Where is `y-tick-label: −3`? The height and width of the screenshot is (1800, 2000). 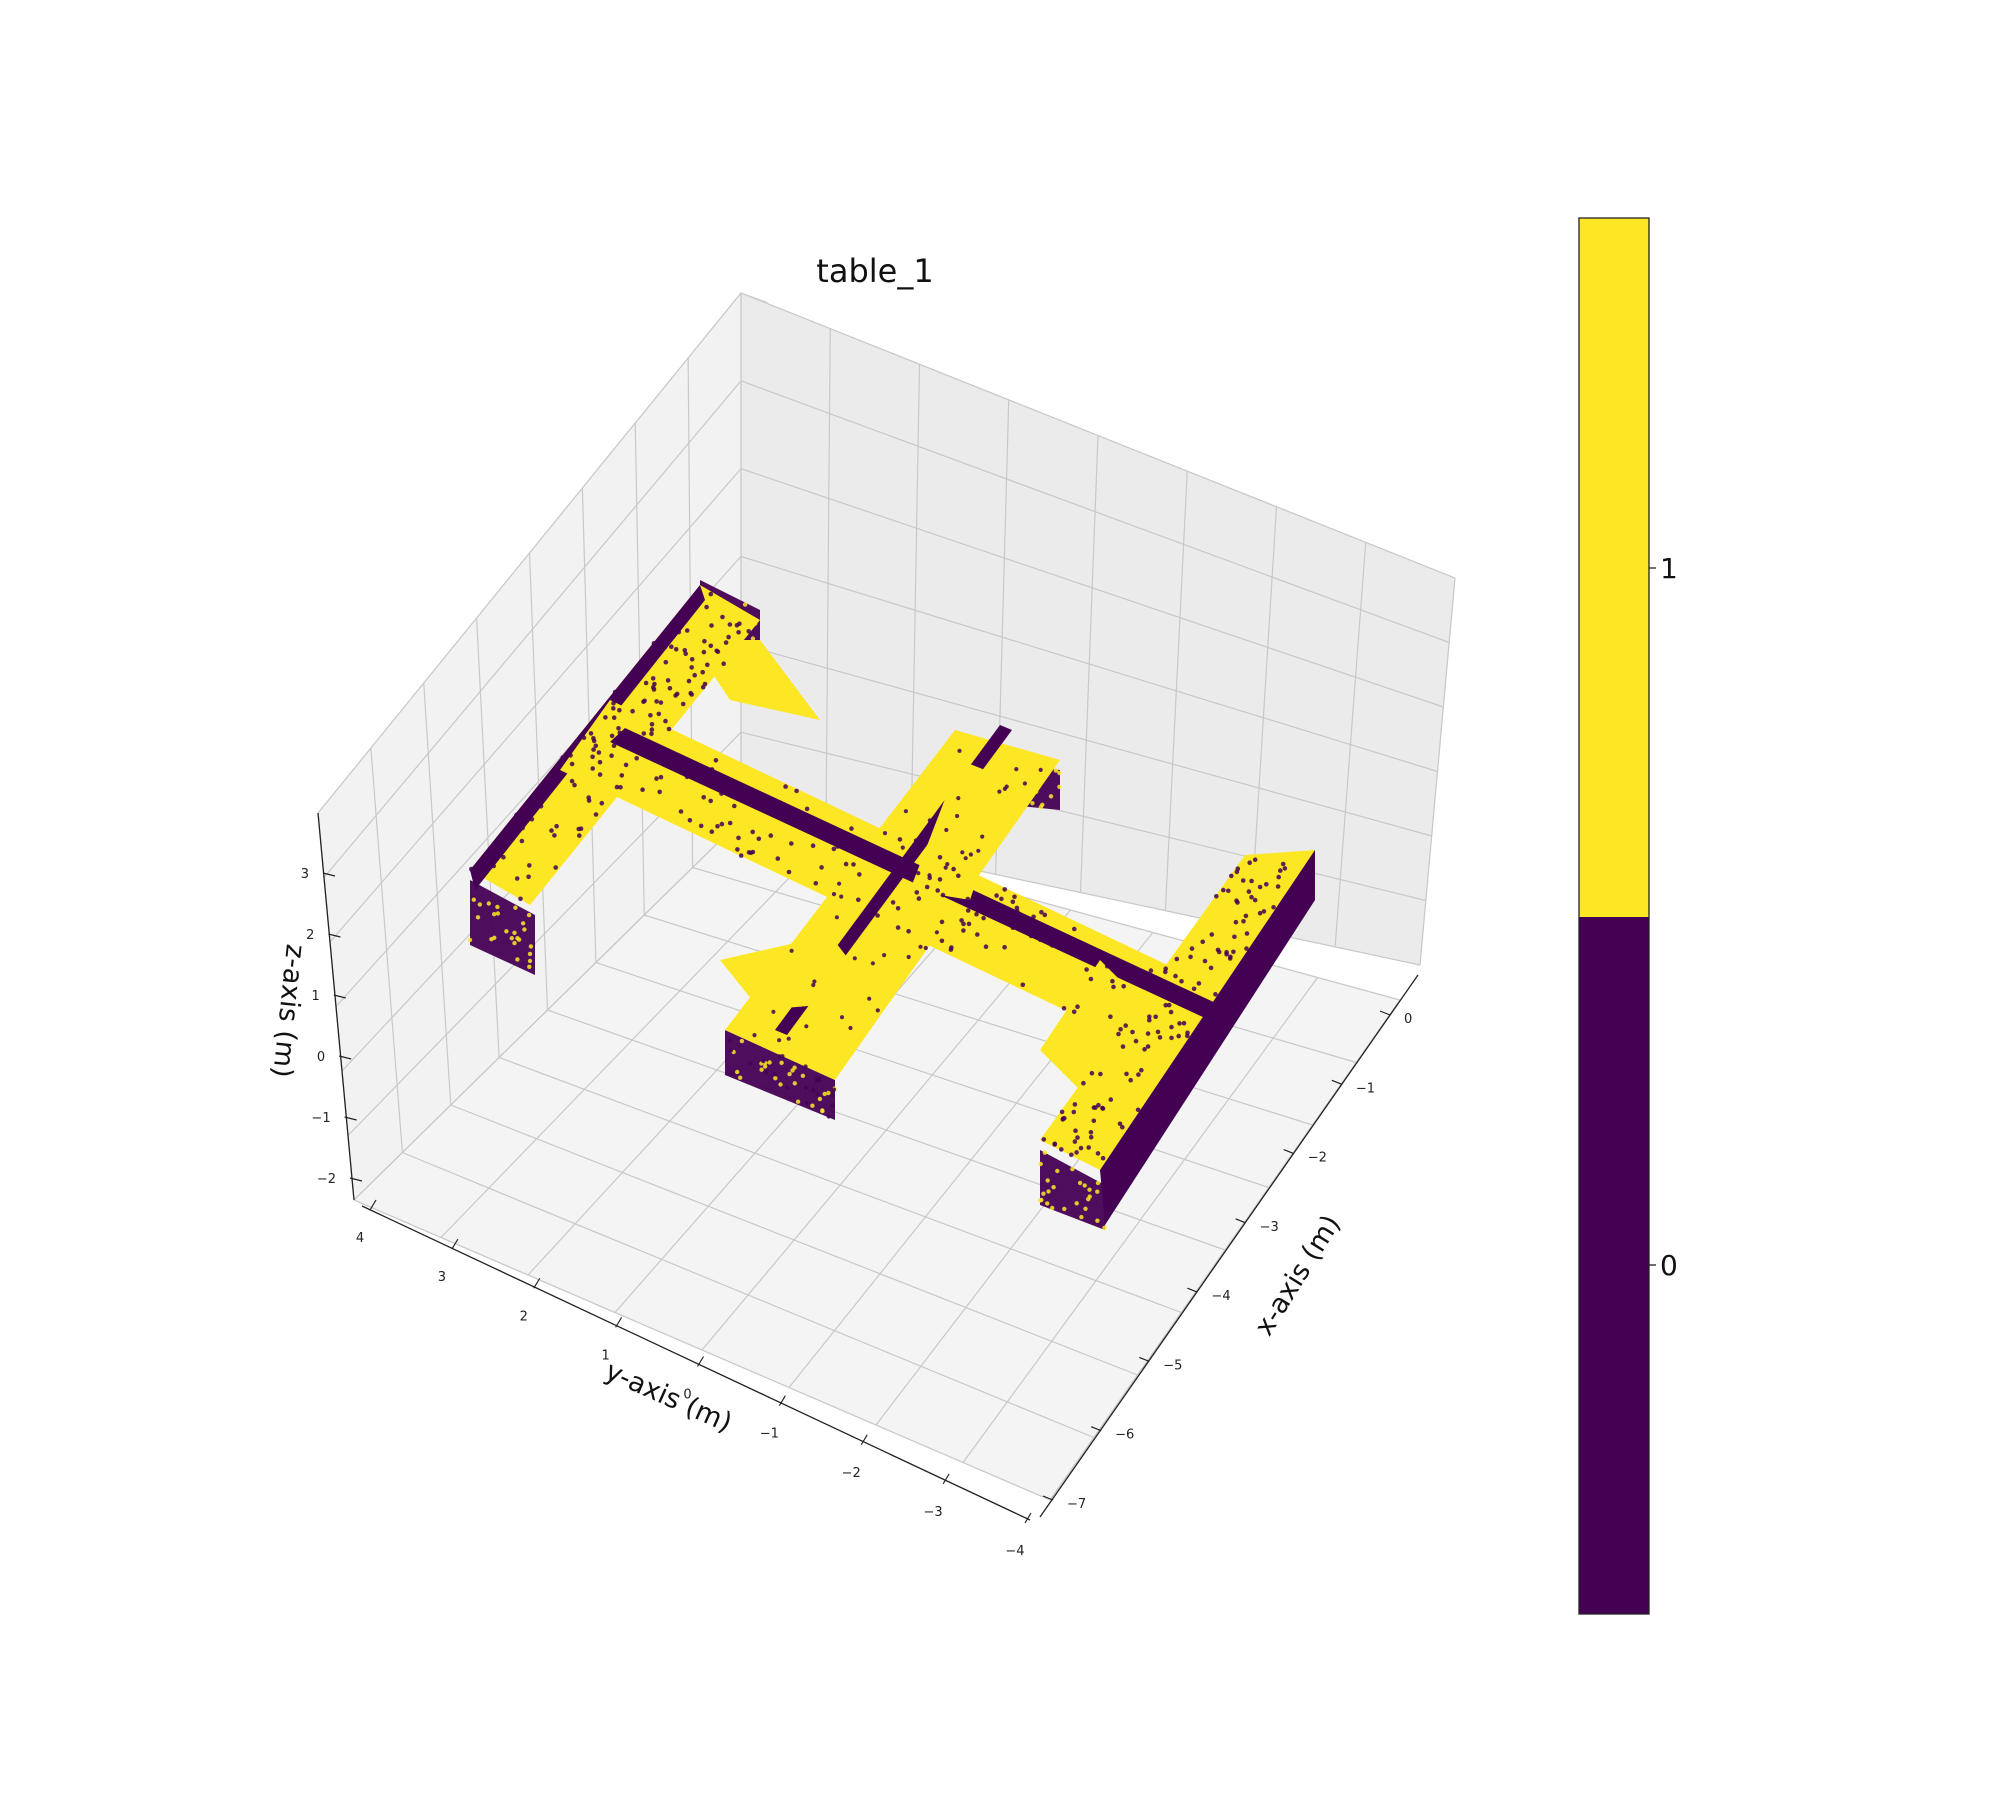 y-tick-label: −3 is located at coordinates (933, 1512).